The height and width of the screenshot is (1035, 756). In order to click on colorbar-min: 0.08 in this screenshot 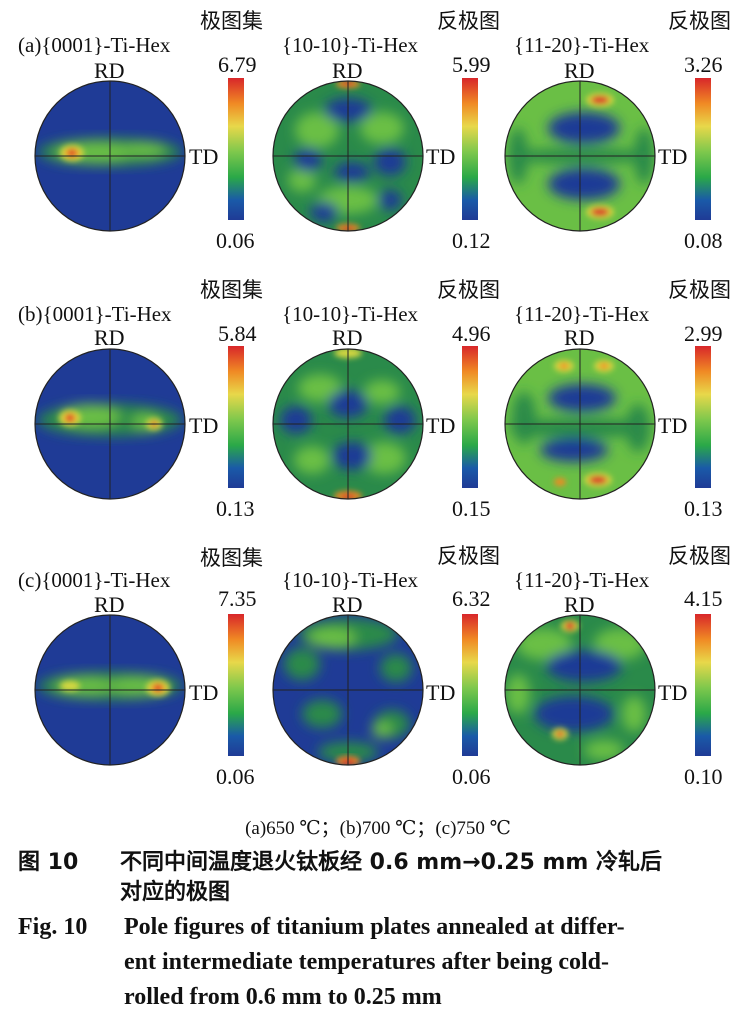, I will do `click(703, 240)`.